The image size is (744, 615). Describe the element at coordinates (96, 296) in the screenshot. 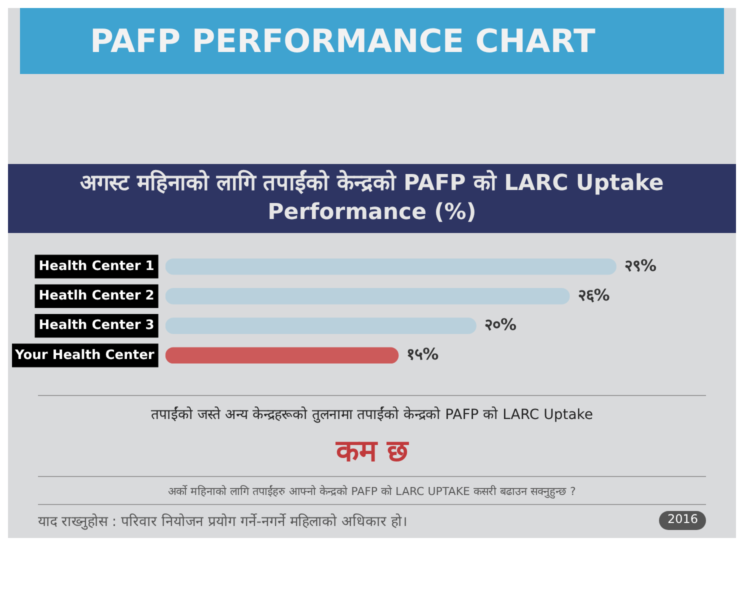

I see `y-tick-label: Heatlh Center 2` at that location.